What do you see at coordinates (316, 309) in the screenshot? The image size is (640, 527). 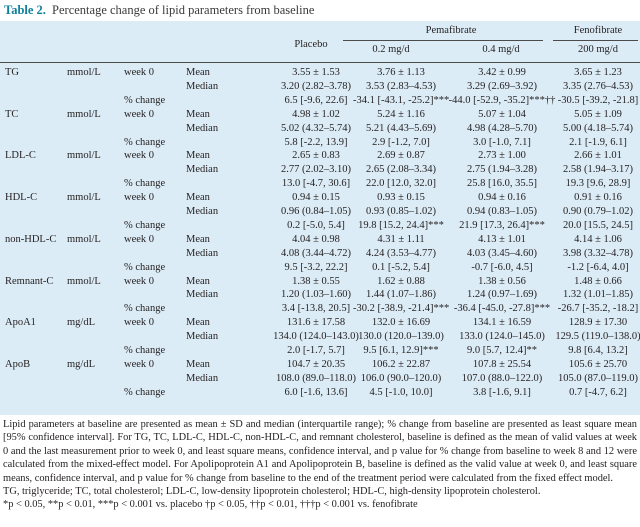 I see `placebo-value: 3.4 [-13.8, 20.5]` at bounding box center [316, 309].